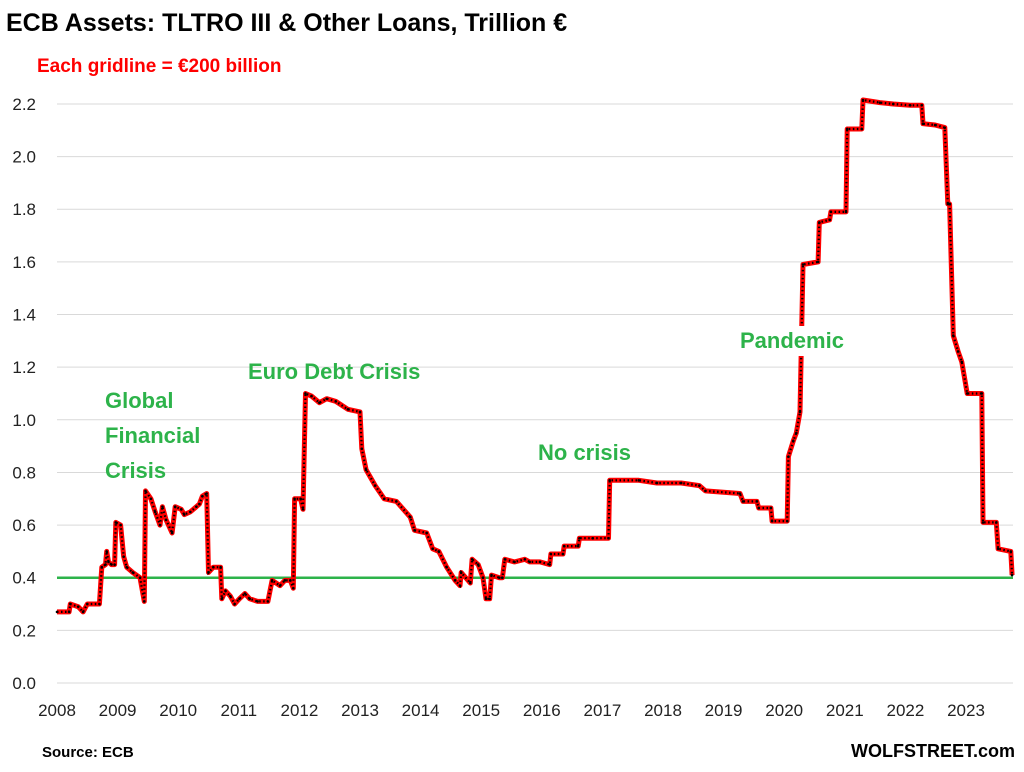 Image resolution: width=1024 pixels, height=772 pixels. Describe the element at coordinates (24, 578) in the screenshot. I see `y-tick-label: 0.4` at that location.